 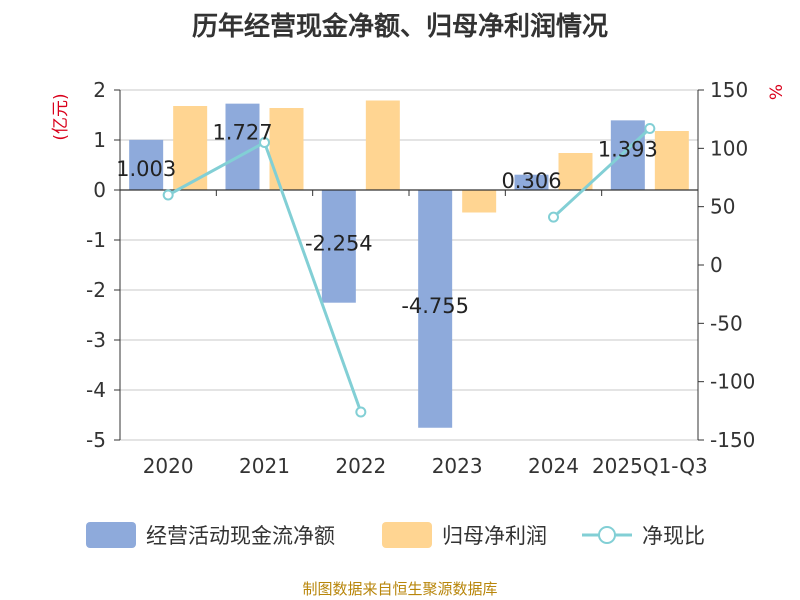 What do you see at coordinates (729, 148) in the screenshot?
I see `right-tick-label: 100` at bounding box center [729, 148].